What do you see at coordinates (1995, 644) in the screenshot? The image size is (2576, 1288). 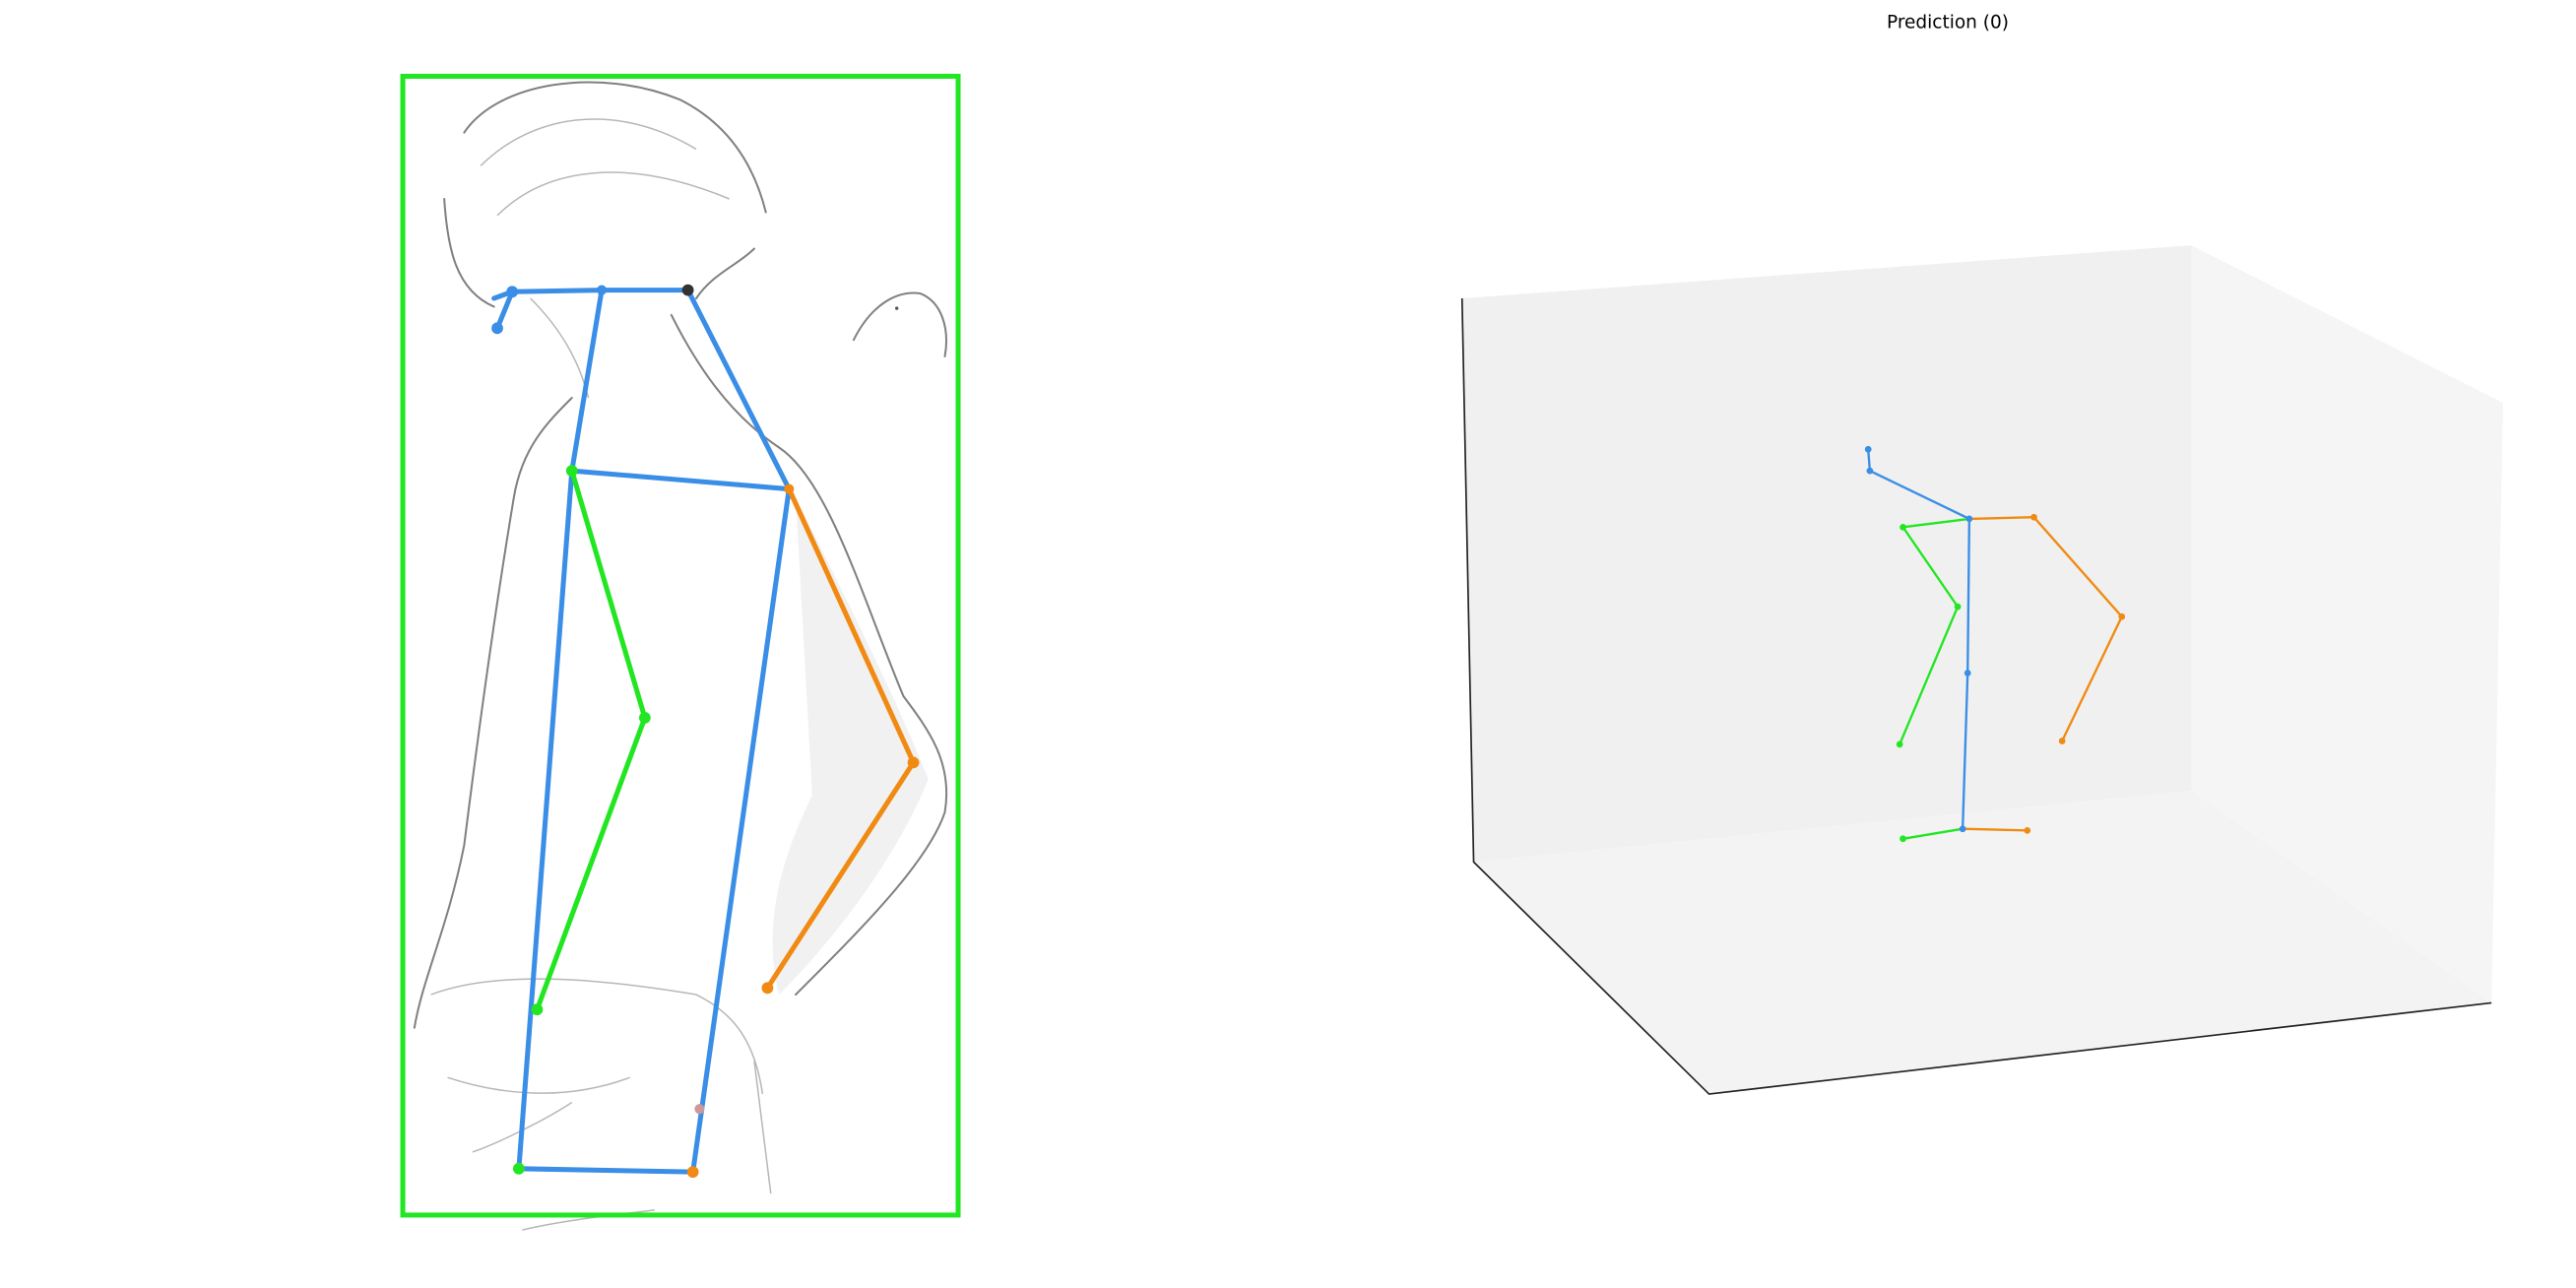 I see `skeleton-3d` at bounding box center [1995, 644].